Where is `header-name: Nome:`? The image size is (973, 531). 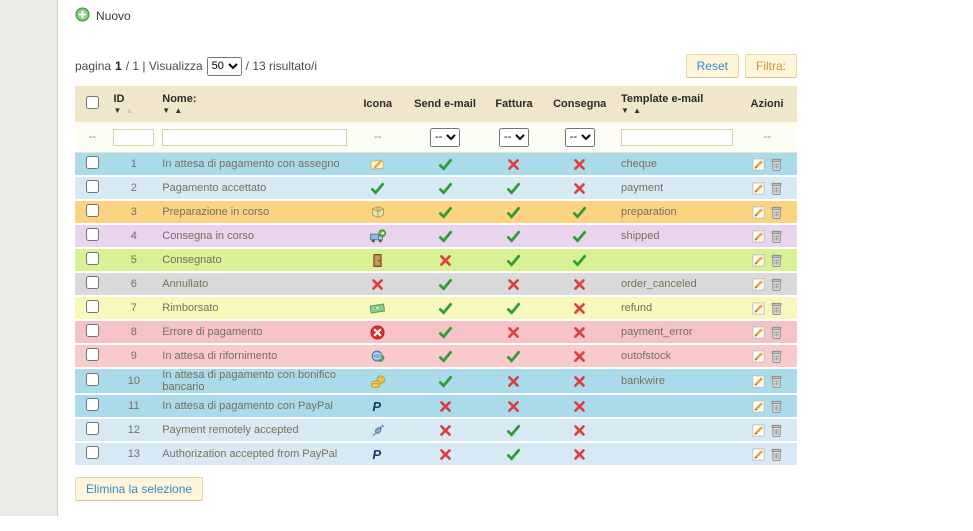
header-name: Nome: is located at coordinates (179, 99).